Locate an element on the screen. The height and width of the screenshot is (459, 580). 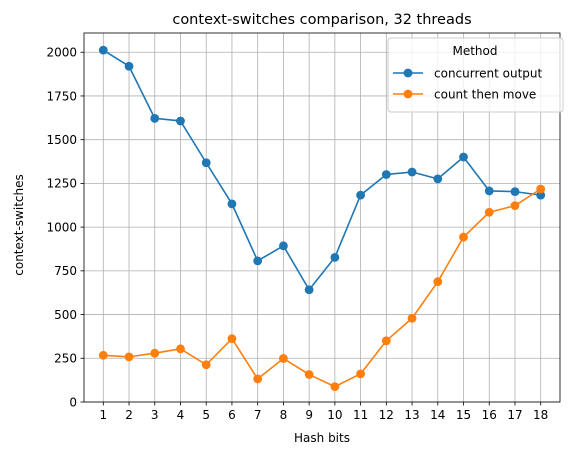
y-tick-label: 1750 is located at coordinates (61, 96).